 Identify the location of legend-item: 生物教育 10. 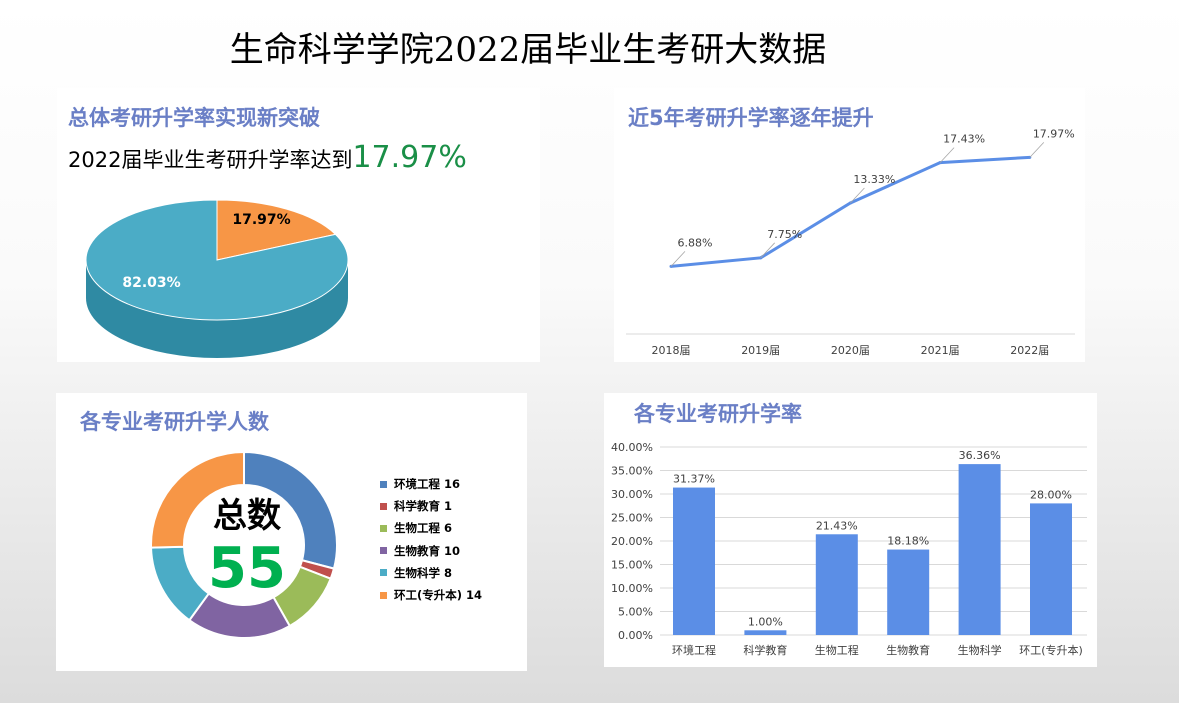
(431, 551).